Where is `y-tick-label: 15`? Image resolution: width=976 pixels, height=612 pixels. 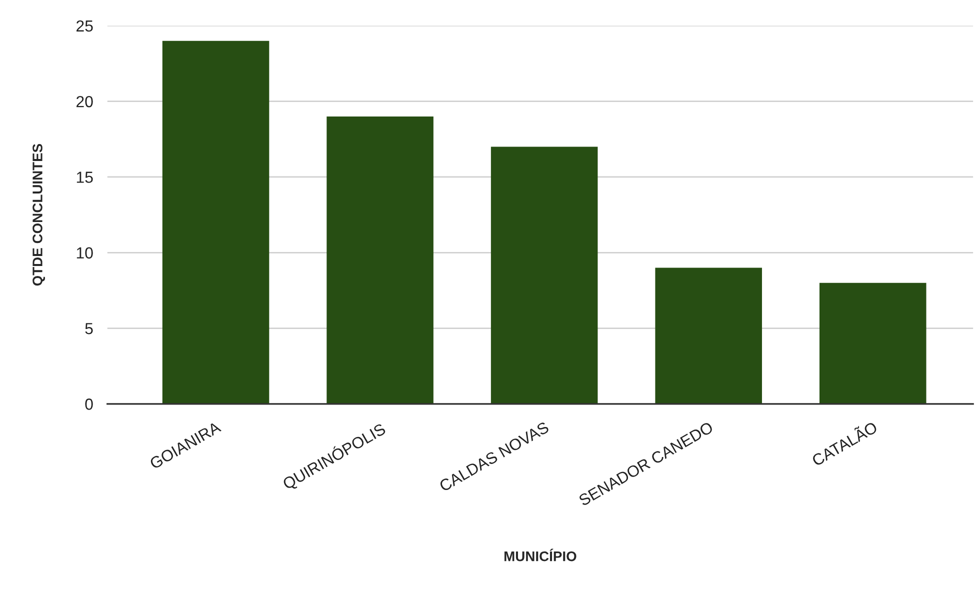
y-tick-label: 15 is located at coordinates (84, 177).